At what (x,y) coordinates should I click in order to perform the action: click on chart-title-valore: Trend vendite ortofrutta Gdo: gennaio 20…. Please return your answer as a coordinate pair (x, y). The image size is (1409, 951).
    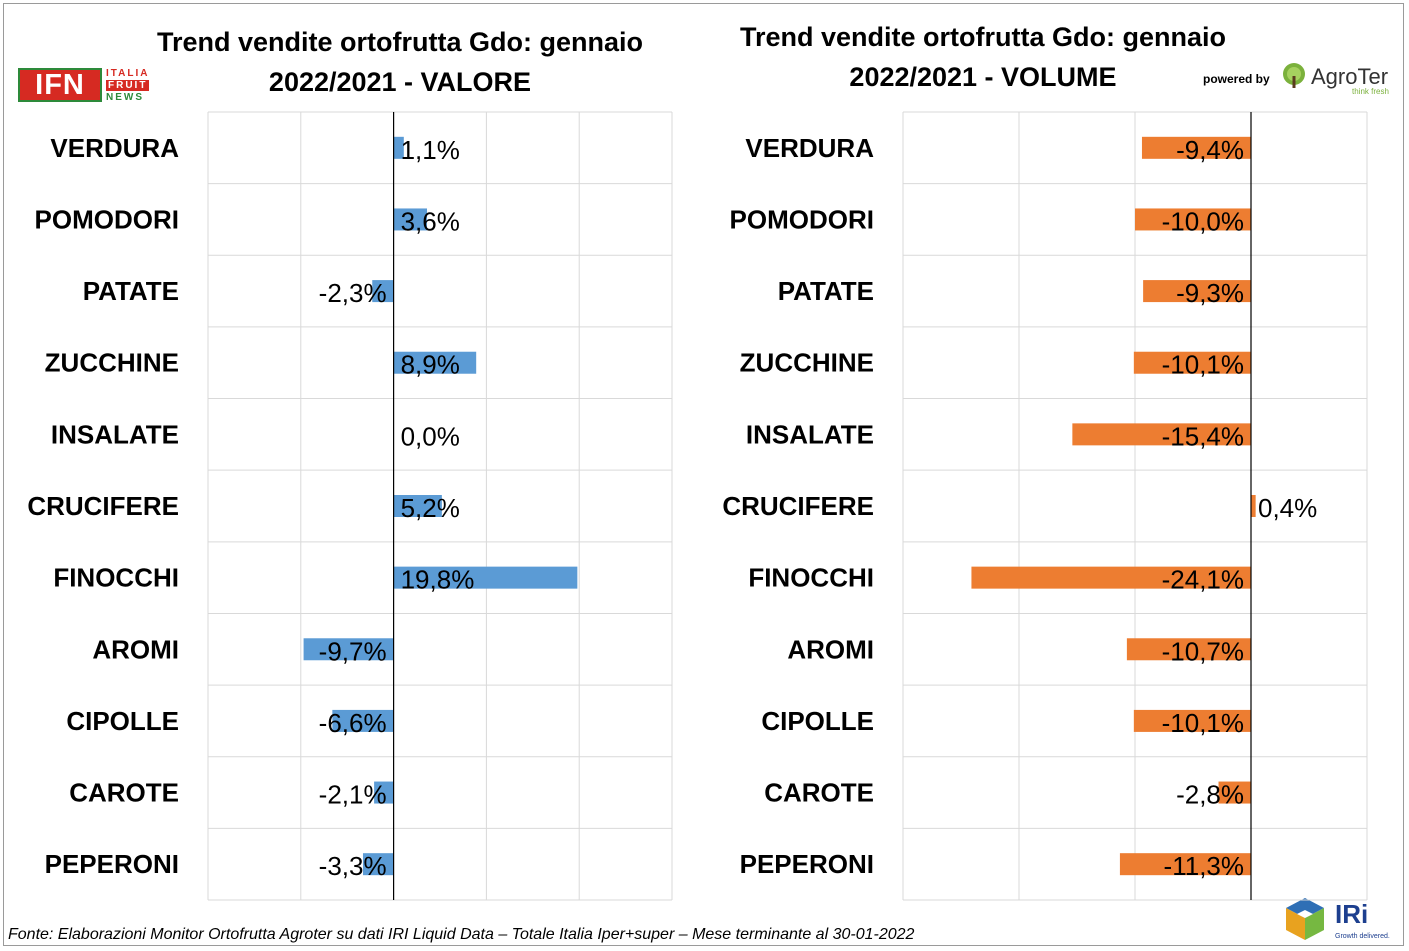
    Looking at the image, I should click on (400, 62).